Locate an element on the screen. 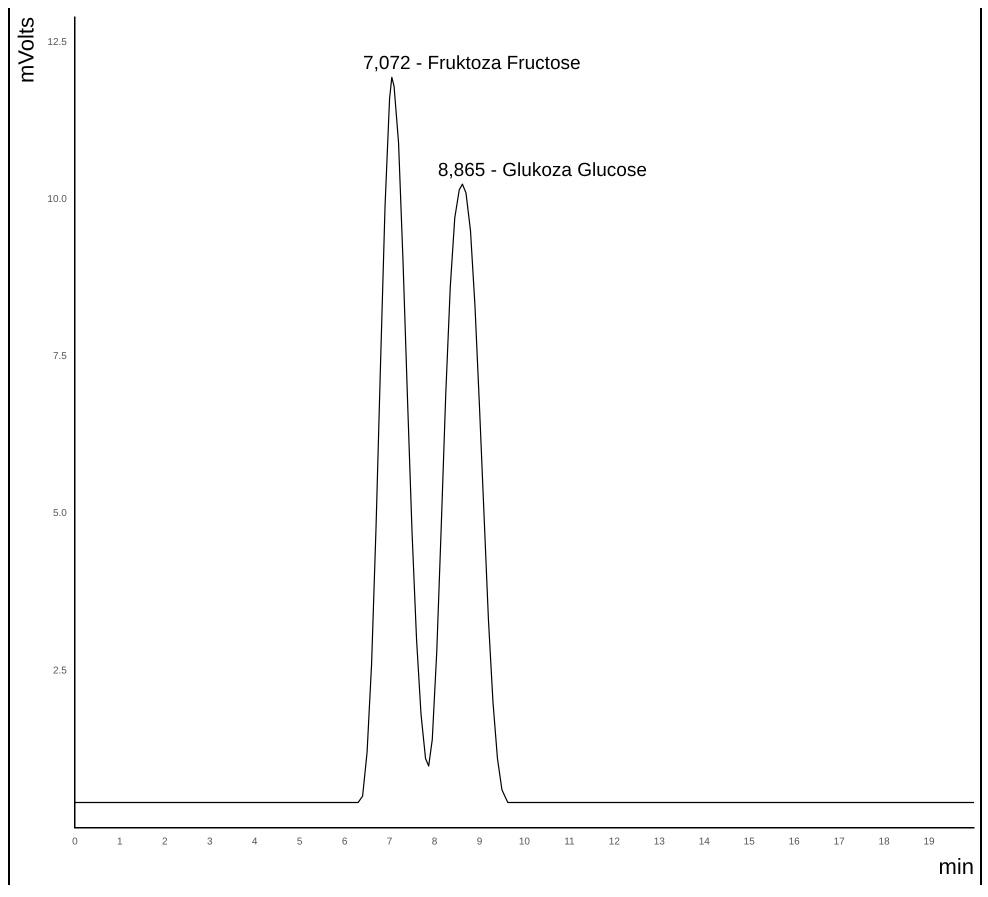 The image size is (988, 897). x-tick-label: 3 is located at coordinates (209, 842).